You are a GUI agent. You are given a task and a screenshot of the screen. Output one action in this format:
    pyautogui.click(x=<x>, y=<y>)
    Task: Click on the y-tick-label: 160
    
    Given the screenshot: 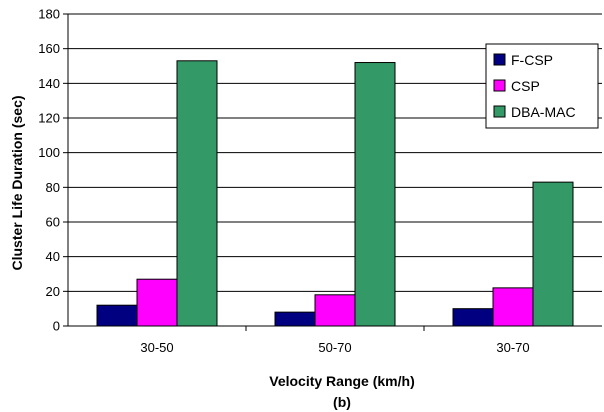 What is the action you would take?
    pyautogui.click(x=49, y=48)
    